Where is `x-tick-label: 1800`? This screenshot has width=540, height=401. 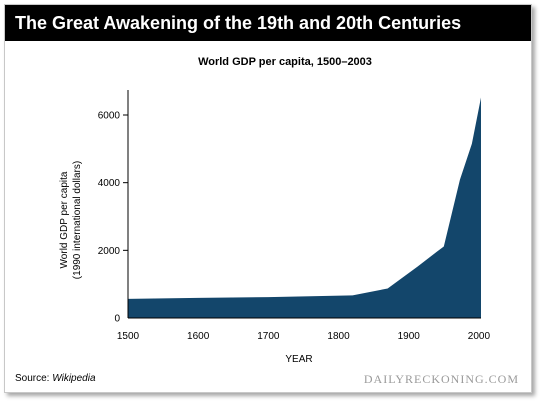 x-tick-label: 1800 is located at coordinates (338, 336).